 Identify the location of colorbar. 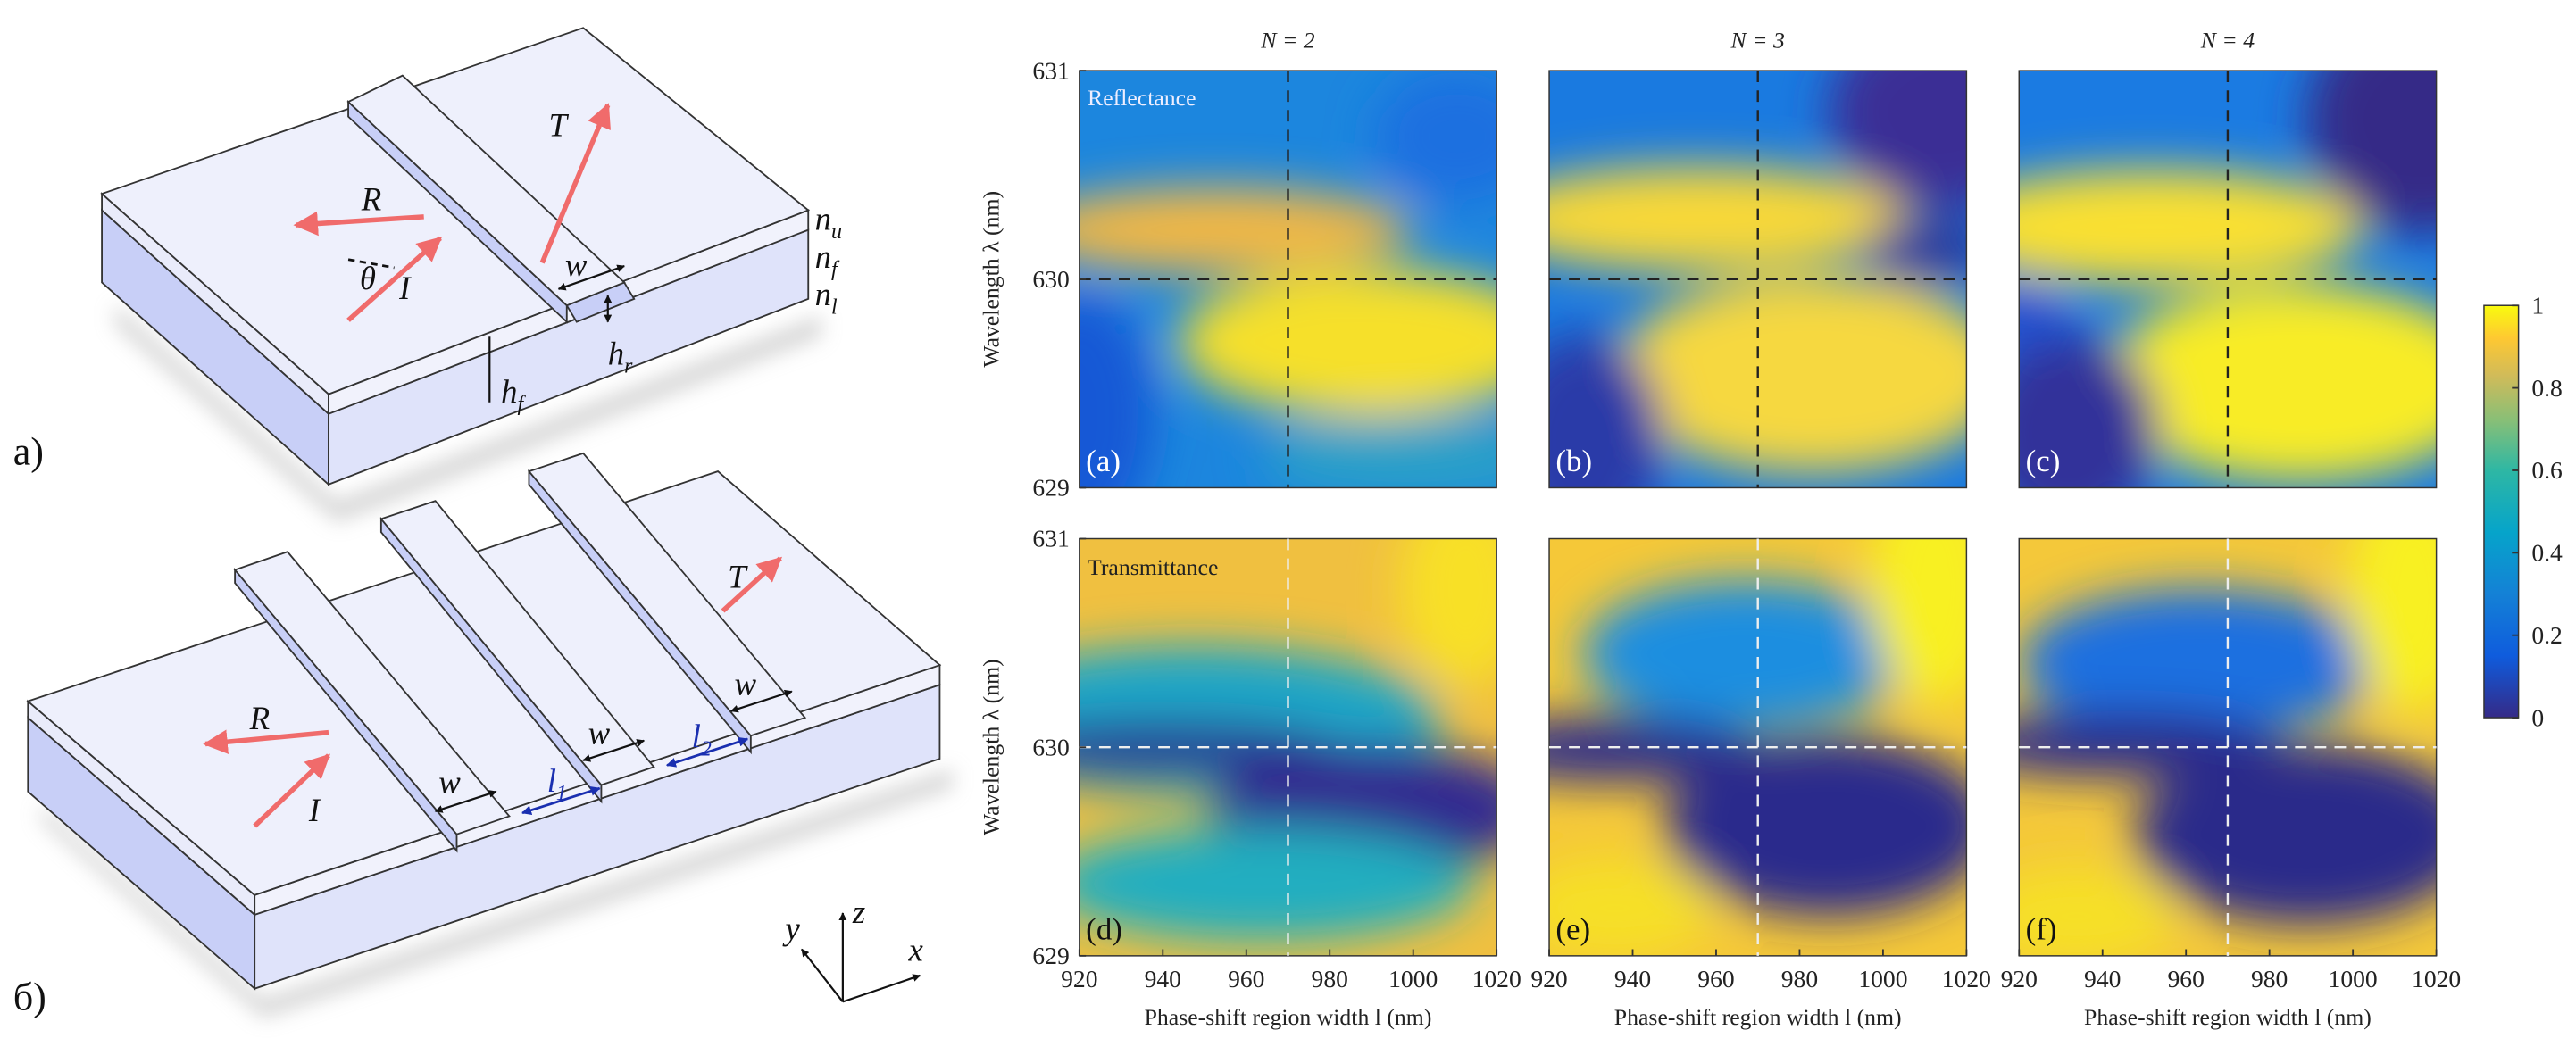
(2501, 511).